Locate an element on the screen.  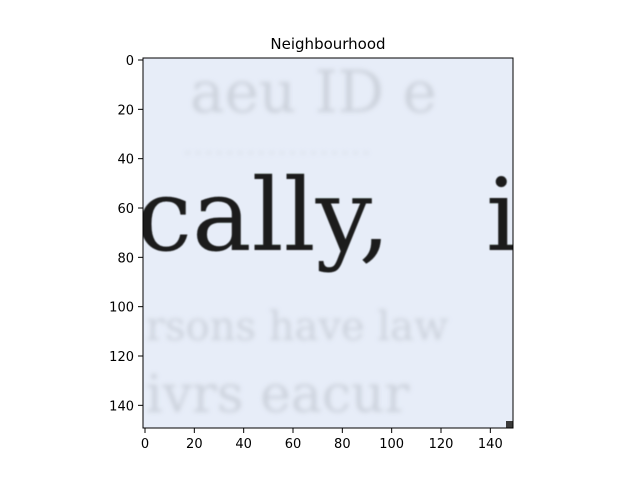
plot-title: Neighbourhood is located at coordinates (327, 44).